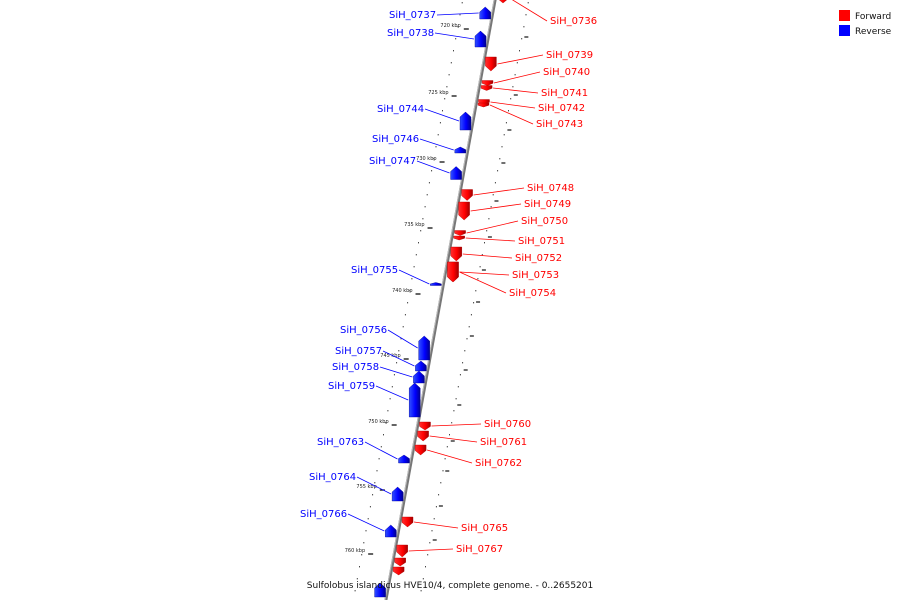 The height and width of the screenshot is (600, 900). I want to click on gene-label-sih-0760: SiH_0760, so click(507, 424).